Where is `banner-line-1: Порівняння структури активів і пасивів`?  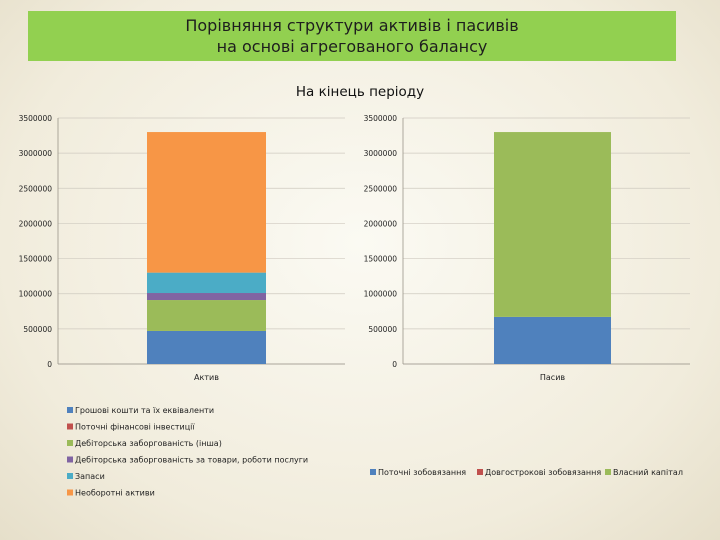
banner-line-1: Порівняння структури активів і пасивів is located at coordinates (352, 25).